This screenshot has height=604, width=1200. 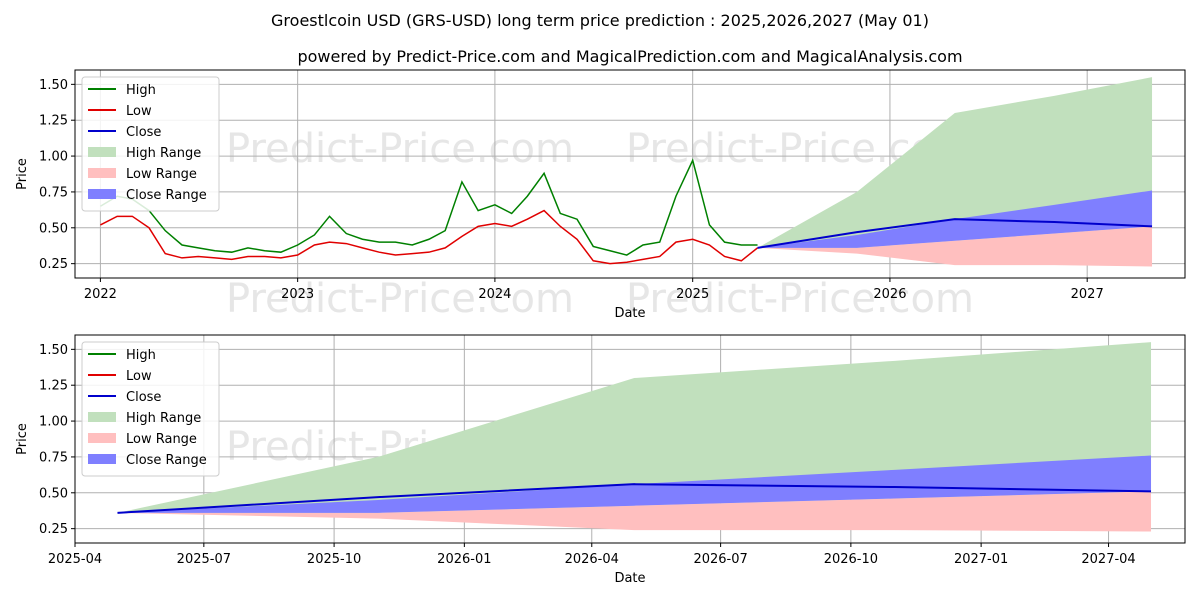 I want to click on x-tick-label: 2026, so click(x=889, y=294).